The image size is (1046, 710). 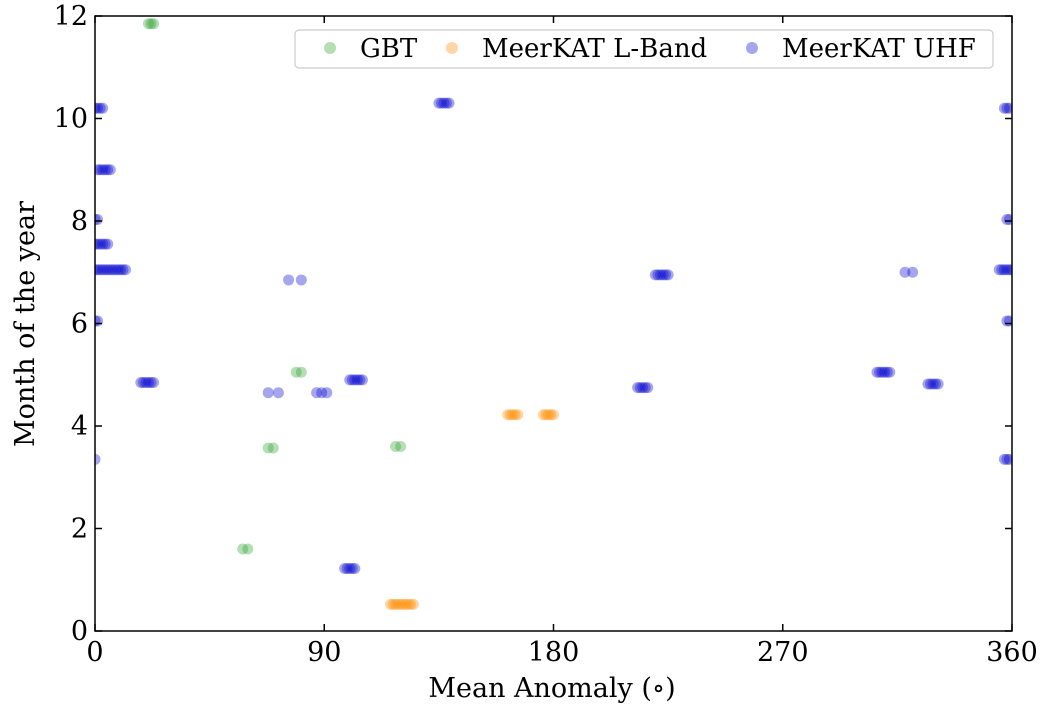 I want to click on x-tick-label: 270, so click(x=783, y=652).